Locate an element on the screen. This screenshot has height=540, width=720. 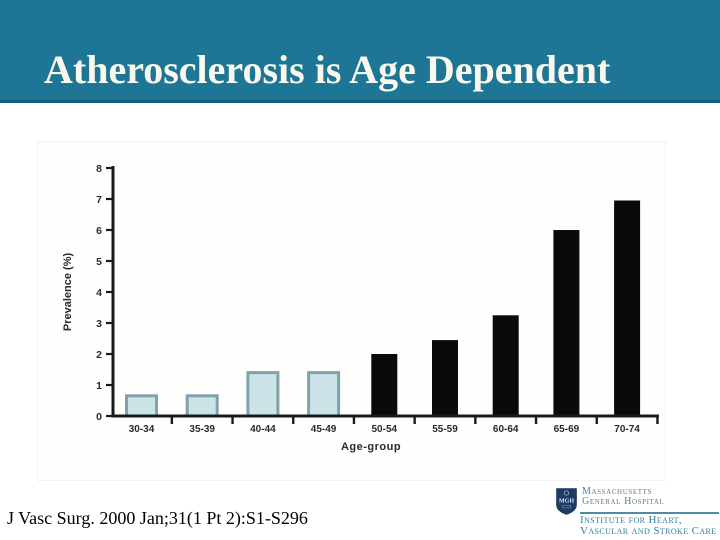
hospital-name-line2: General Hospital is located at coordinates (623, 501).